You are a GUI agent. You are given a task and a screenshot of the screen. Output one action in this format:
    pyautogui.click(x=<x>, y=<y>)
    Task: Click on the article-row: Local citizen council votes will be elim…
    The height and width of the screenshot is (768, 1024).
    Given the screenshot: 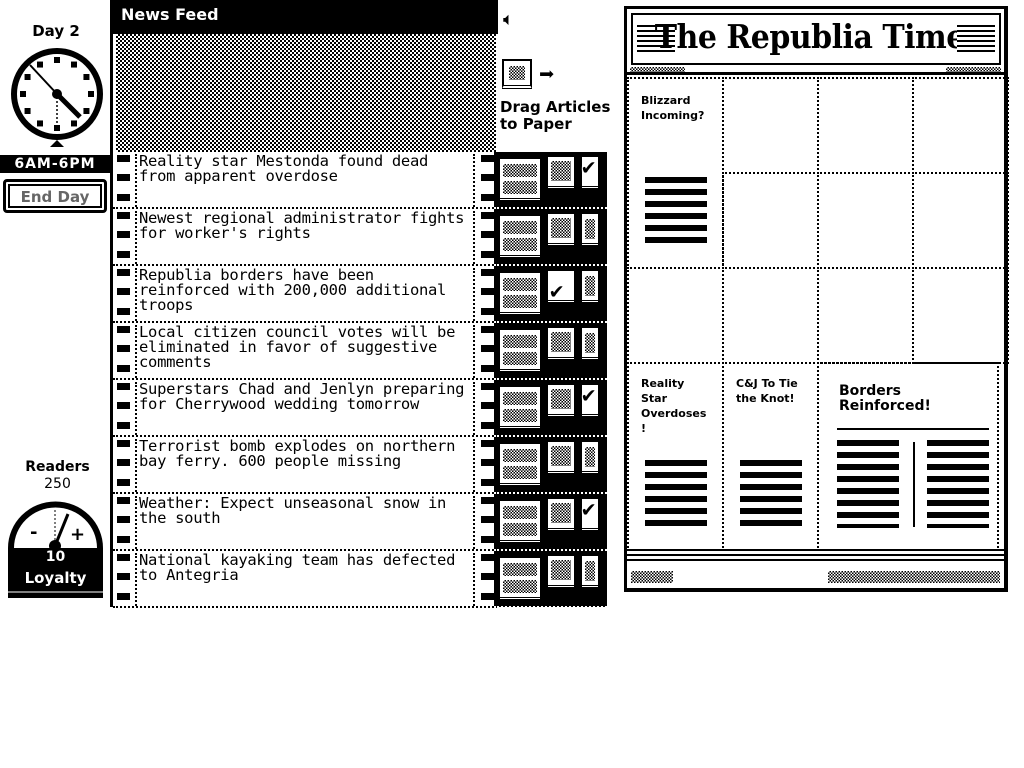 What is the action you would take?
    pyautogui.click(x=305, y=351)
    